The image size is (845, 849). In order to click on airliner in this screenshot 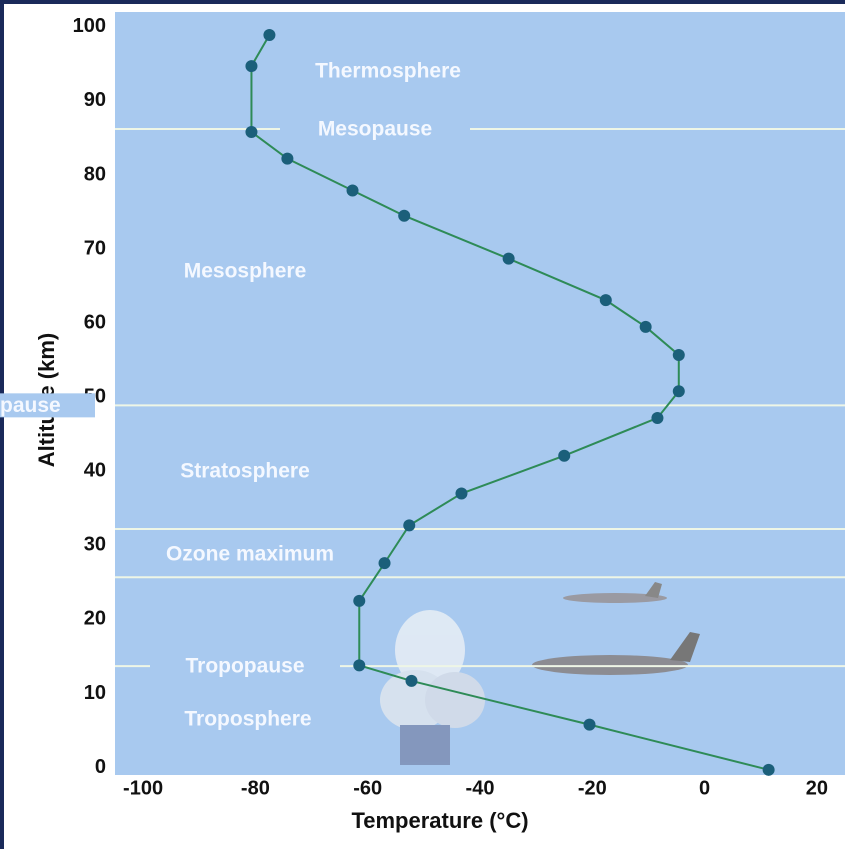, I will do `click(616, 653)`.